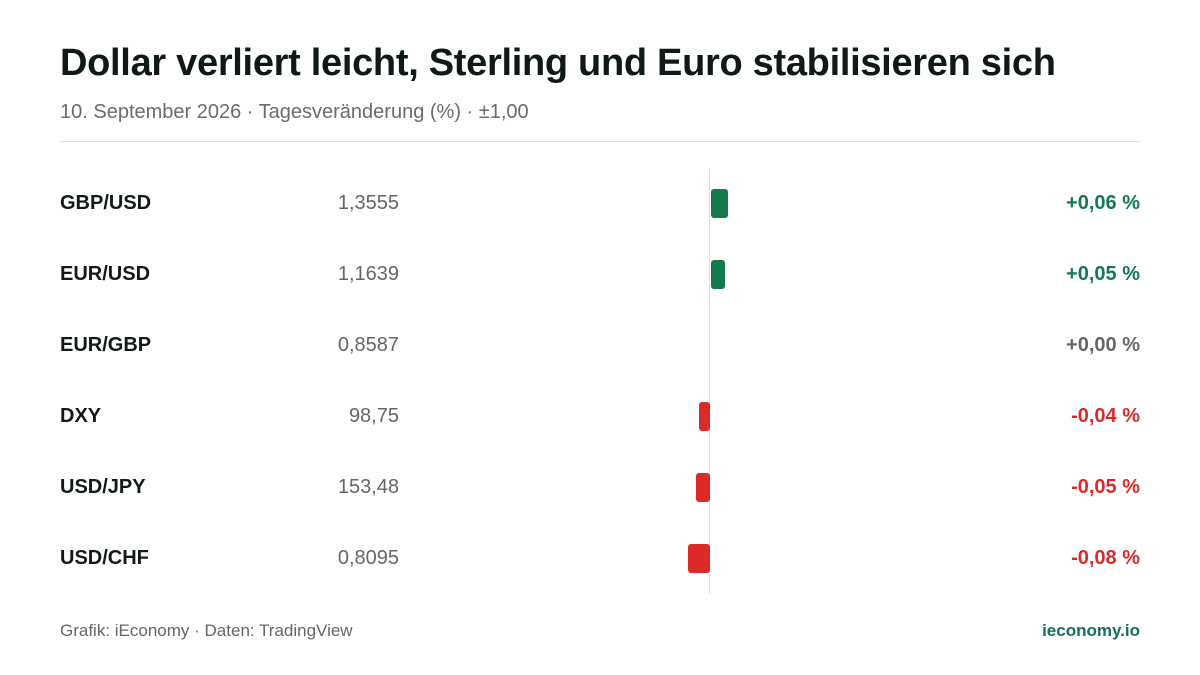 The image size is (1200, 675). What do you see at coordinates (600, 141) in the screenshot?
I see `header-divider` at bounding box center [600, 141].